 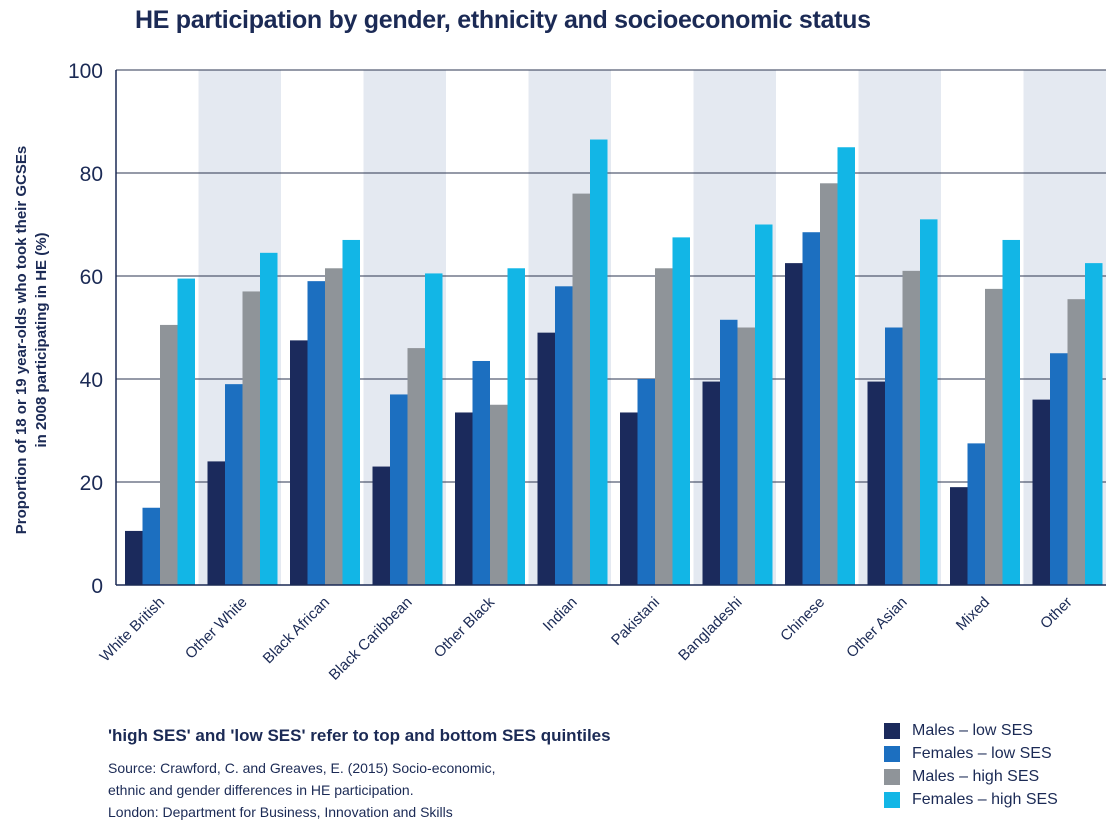 I want to click on legend-item-males-low: Males – low SES, so click(x=971, y=731).